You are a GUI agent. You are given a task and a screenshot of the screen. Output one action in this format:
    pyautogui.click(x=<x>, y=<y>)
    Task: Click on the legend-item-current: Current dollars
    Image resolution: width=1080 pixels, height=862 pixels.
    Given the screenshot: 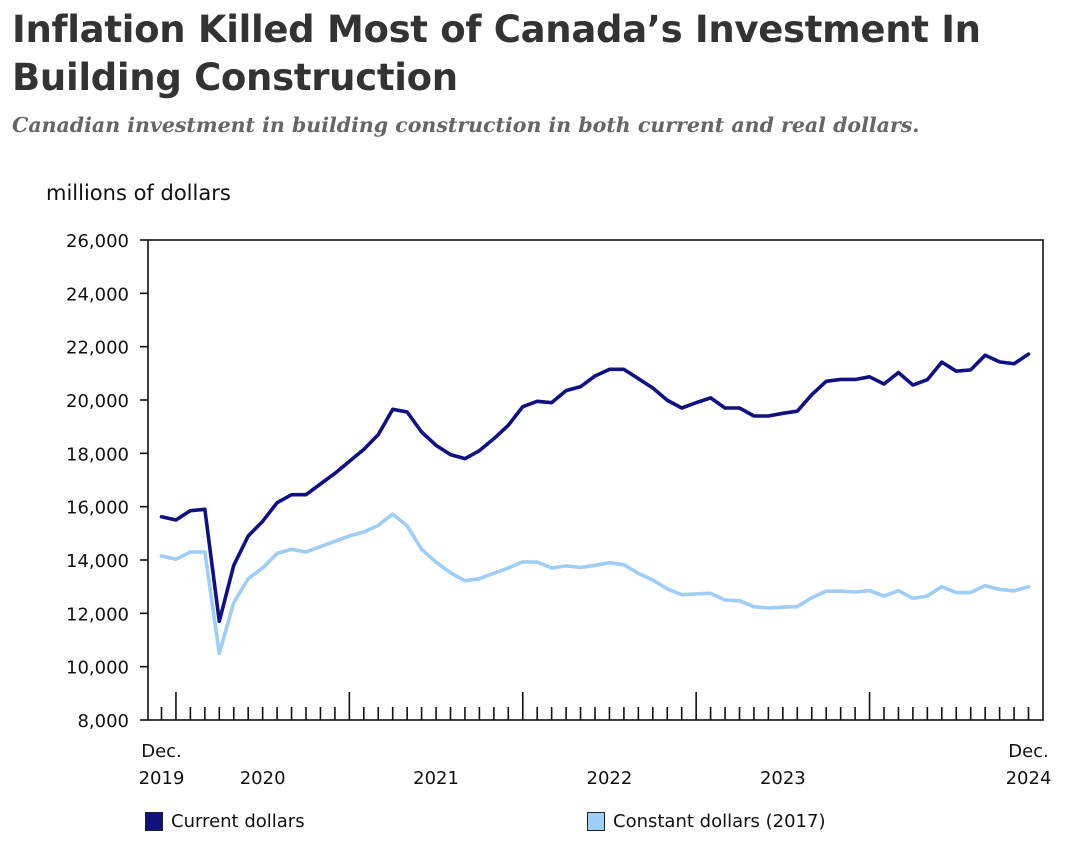 What is the action you would take?
    pyautogui.click(x=225, y=821)
    